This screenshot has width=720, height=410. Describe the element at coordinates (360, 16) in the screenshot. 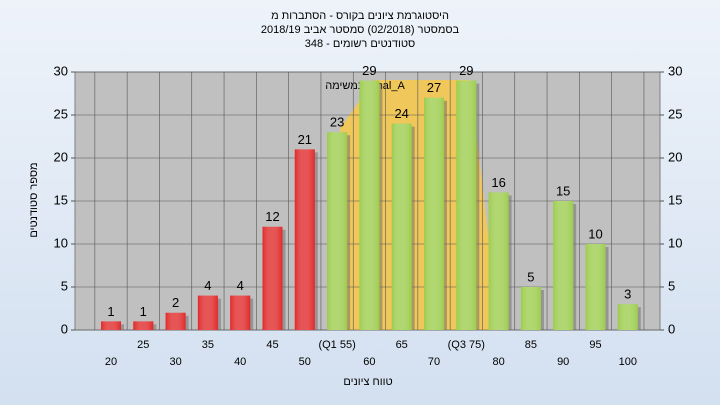

I see `title-line: היסטוגרמת ציונים בקורס - הסתברות מ` at that location.